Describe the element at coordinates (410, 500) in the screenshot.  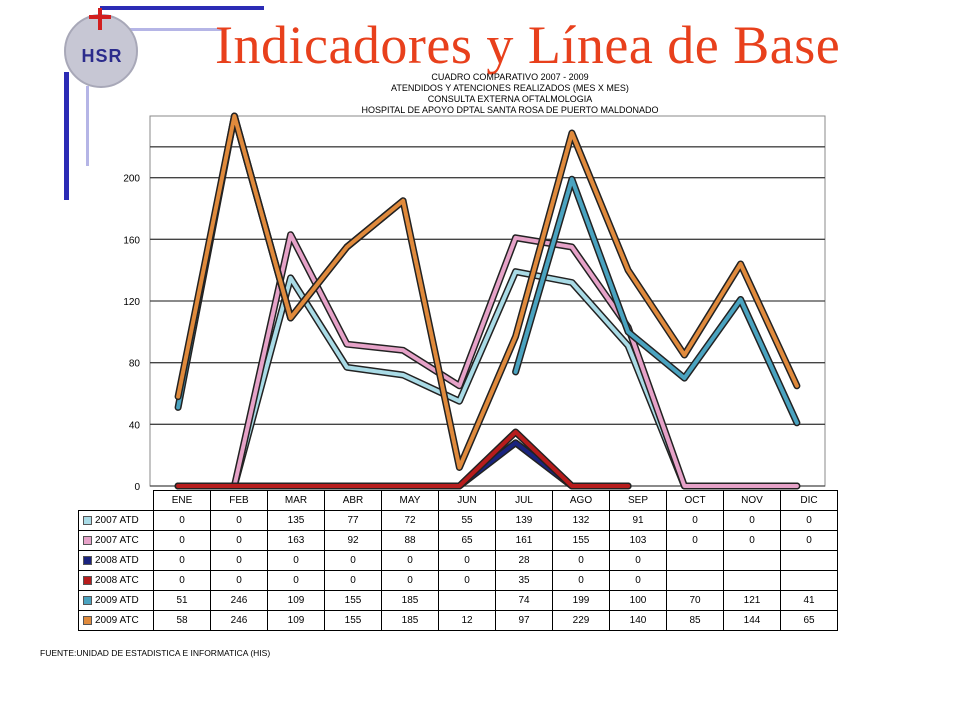
I see `x-tick-label: MAY` at that location.